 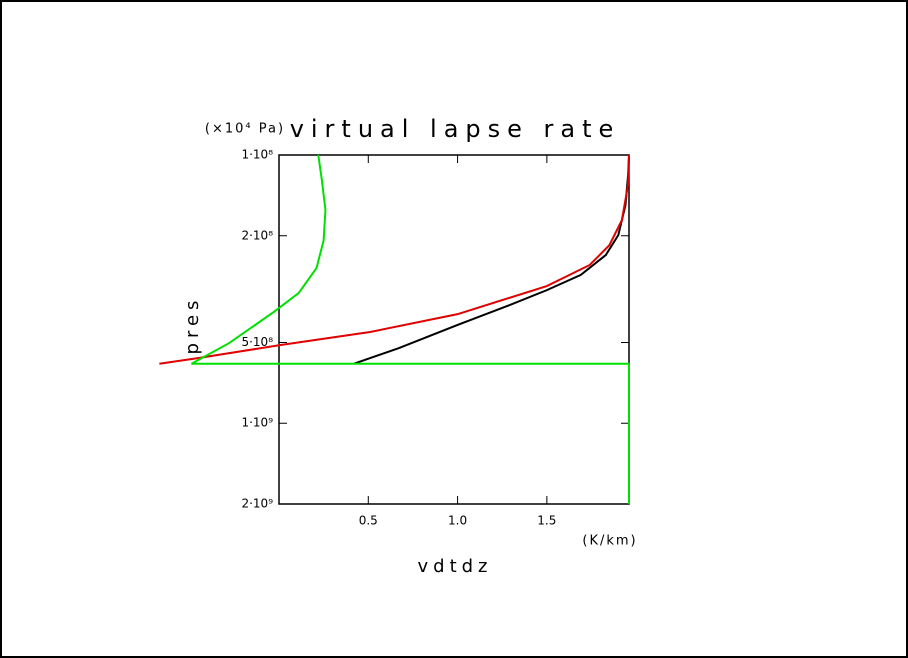 I want to click on y-tick-label: 5·10⁸, so click(x=257, y=342).